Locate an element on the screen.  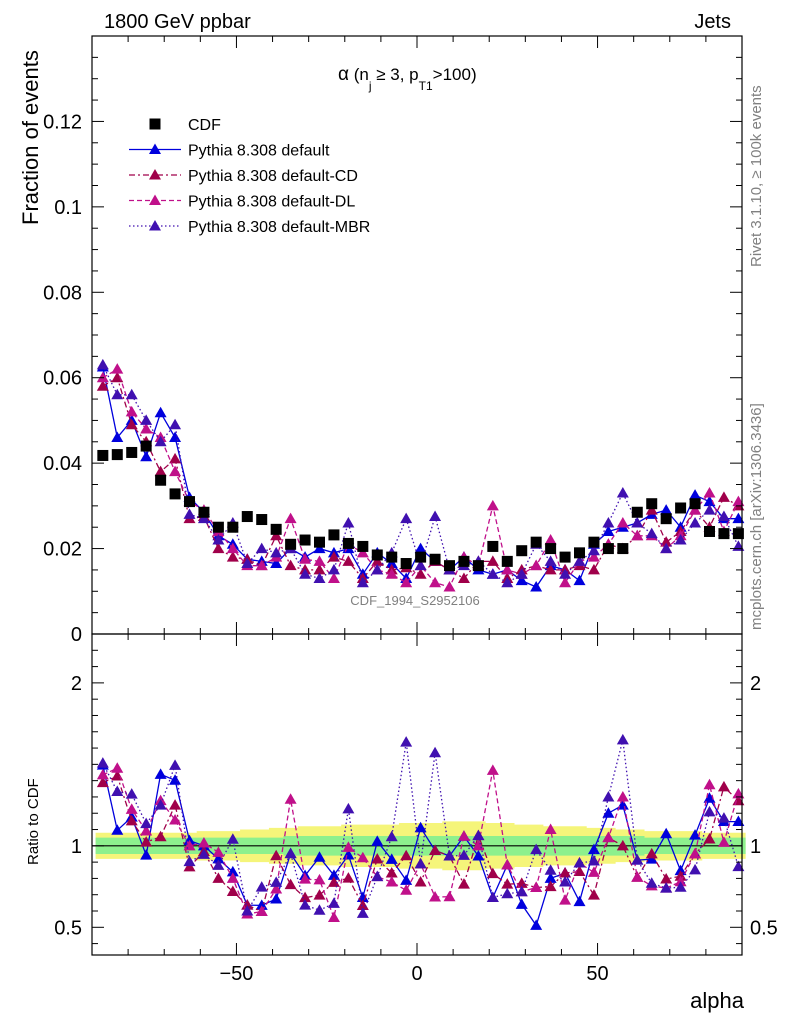
ytick-label-main: 0.02 is located at coordinates (62, 550).